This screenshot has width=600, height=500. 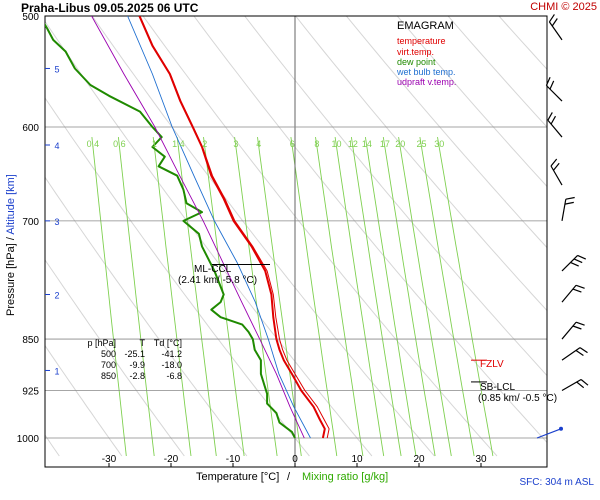 I want to click on x-axis-label-mixing: Mixing ratio [g/kg], so click(x=345, y=477).